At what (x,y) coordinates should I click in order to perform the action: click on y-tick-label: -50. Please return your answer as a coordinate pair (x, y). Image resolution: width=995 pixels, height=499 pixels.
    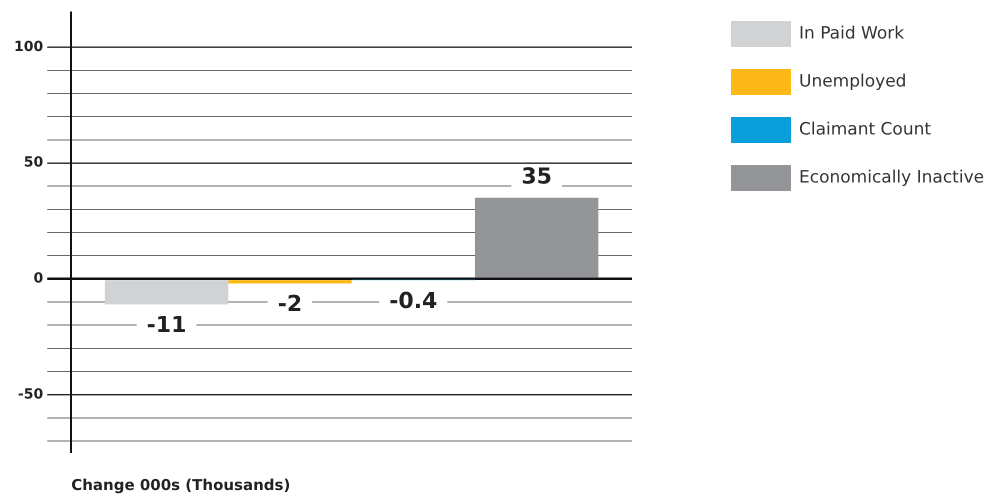
    Looking at the image, I should click on (31, 394).